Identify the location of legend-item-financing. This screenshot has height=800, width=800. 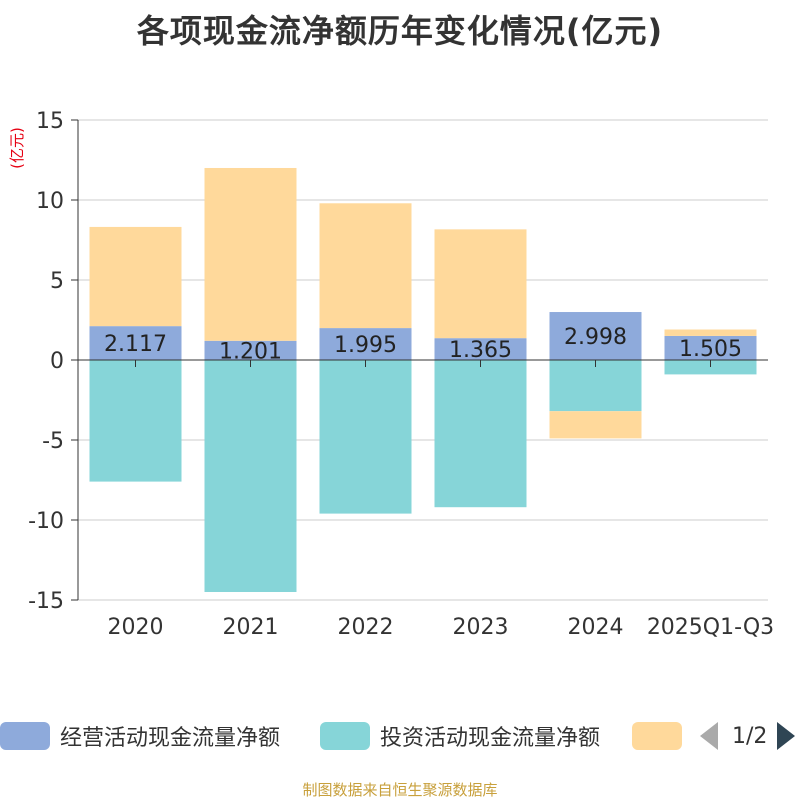
(657, 736).